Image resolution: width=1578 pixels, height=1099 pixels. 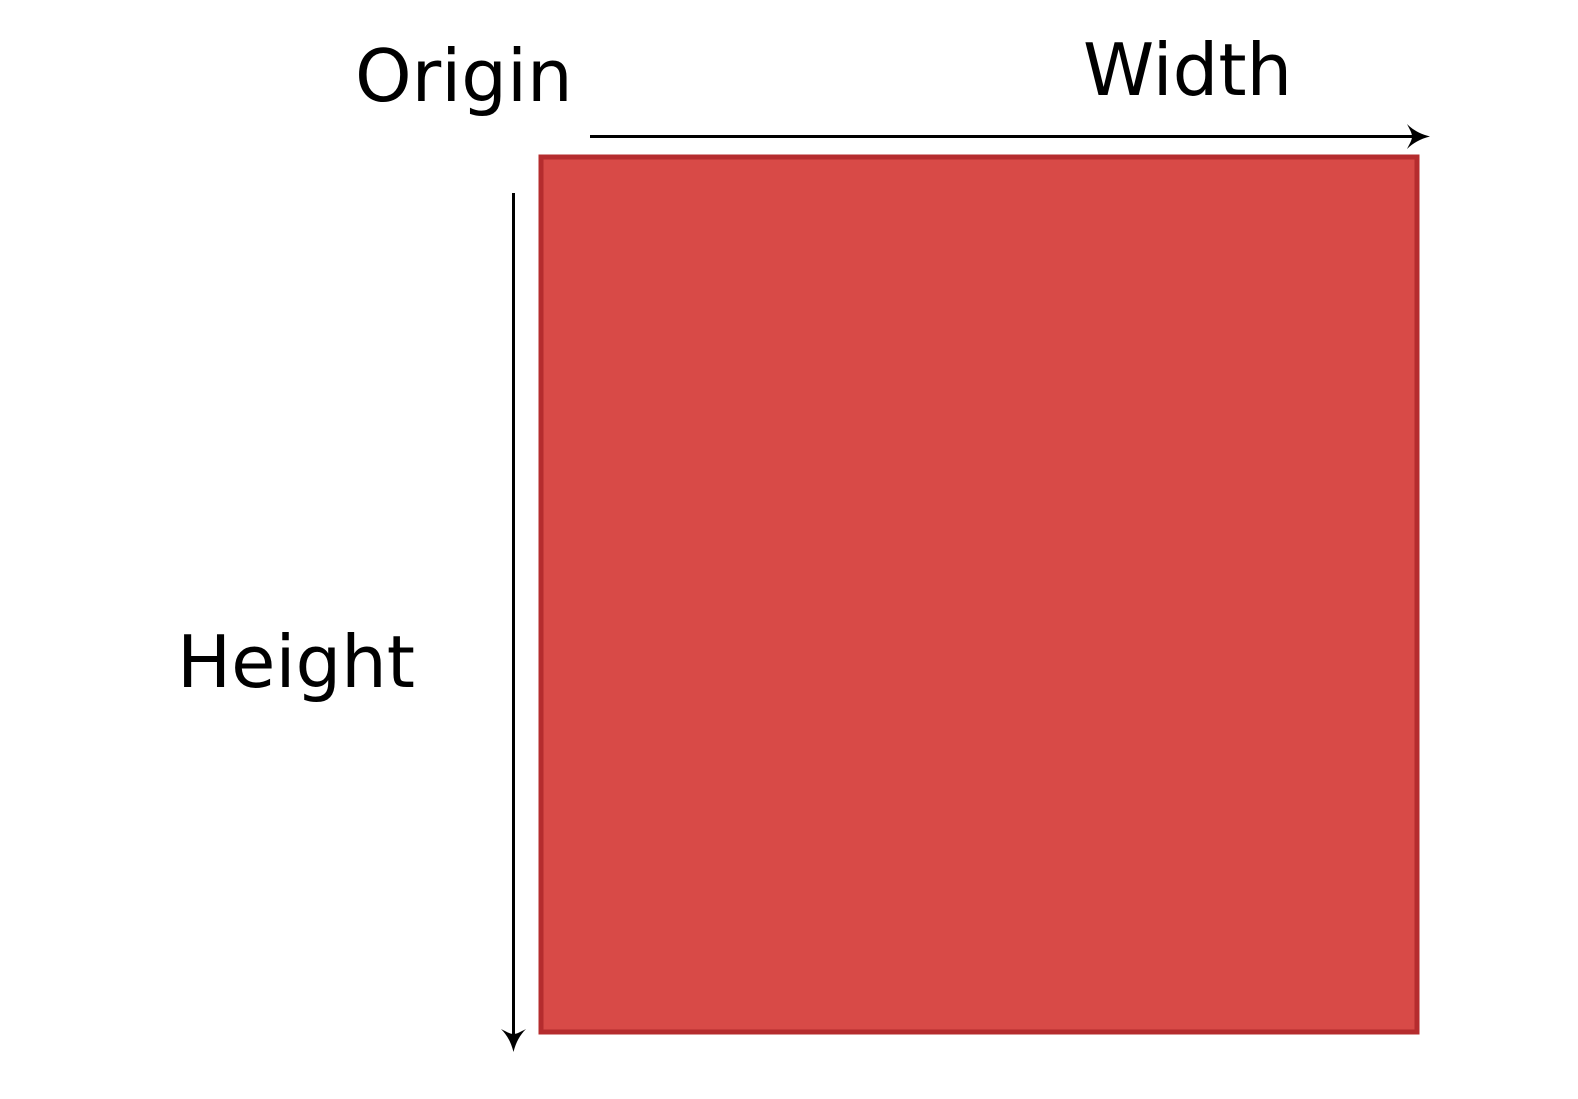 What do you see at coordinates (464, 76) in the screenshot?
I see `origin-label: Origin` at bounding box center [464, 76].